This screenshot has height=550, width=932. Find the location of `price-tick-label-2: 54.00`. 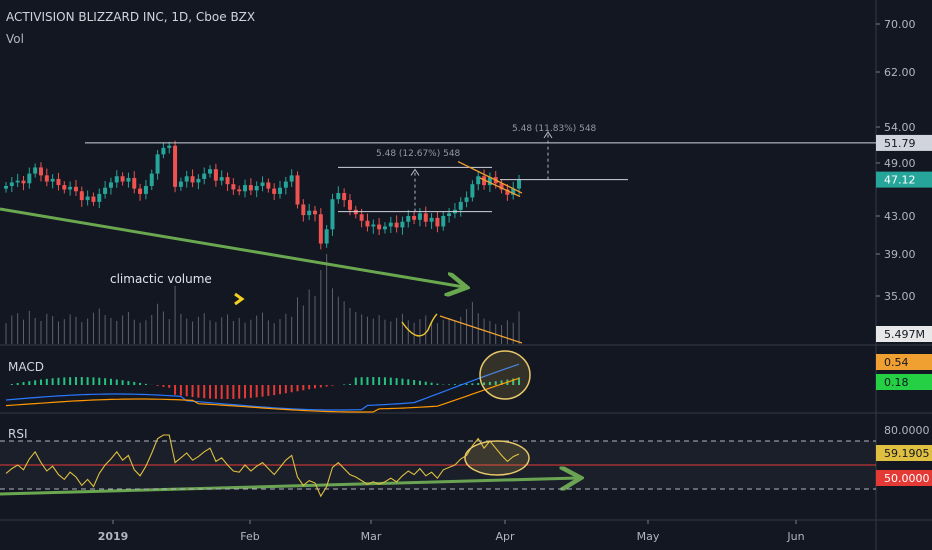

price-tick-label-2: 54.00 is located at coordinates (900, 127).